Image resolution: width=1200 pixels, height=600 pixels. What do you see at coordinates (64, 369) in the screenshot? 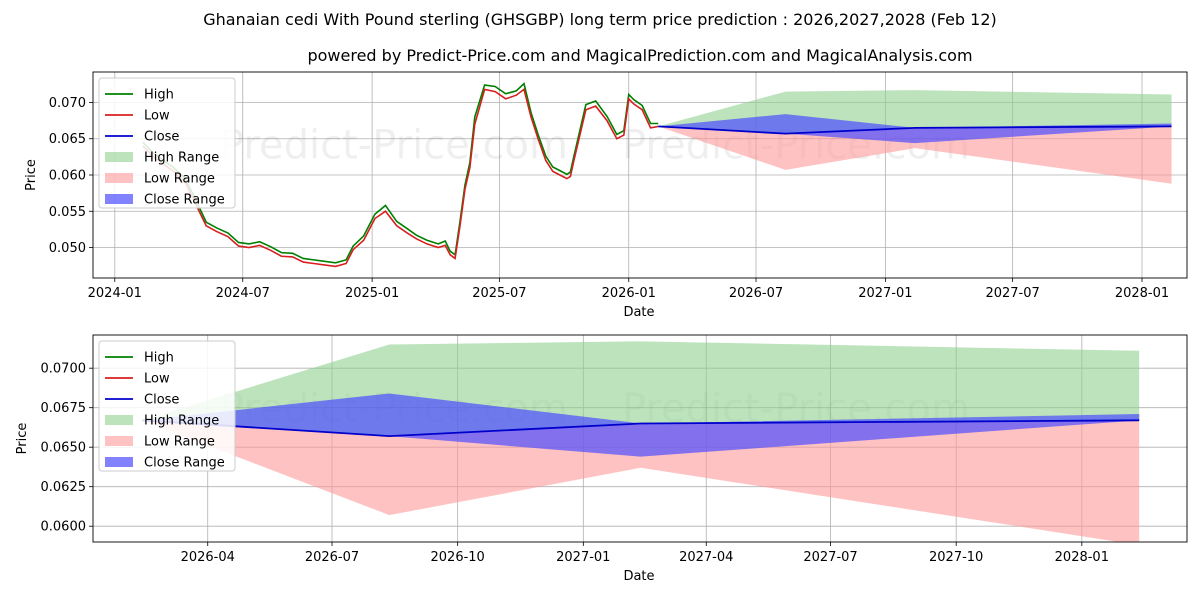
I see `y-tick-label: 0.0700` at bounding box center [64, 369].